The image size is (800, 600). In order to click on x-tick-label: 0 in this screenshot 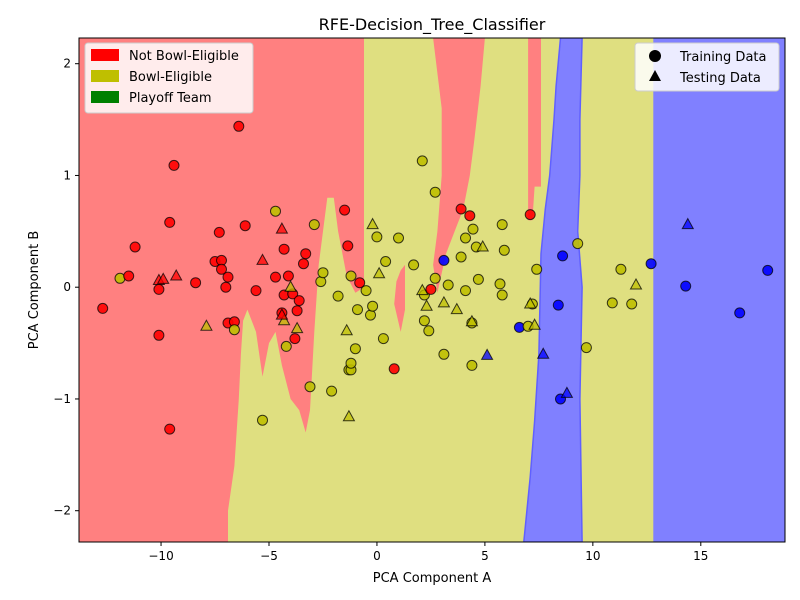, I will do `click(377, 556)`.